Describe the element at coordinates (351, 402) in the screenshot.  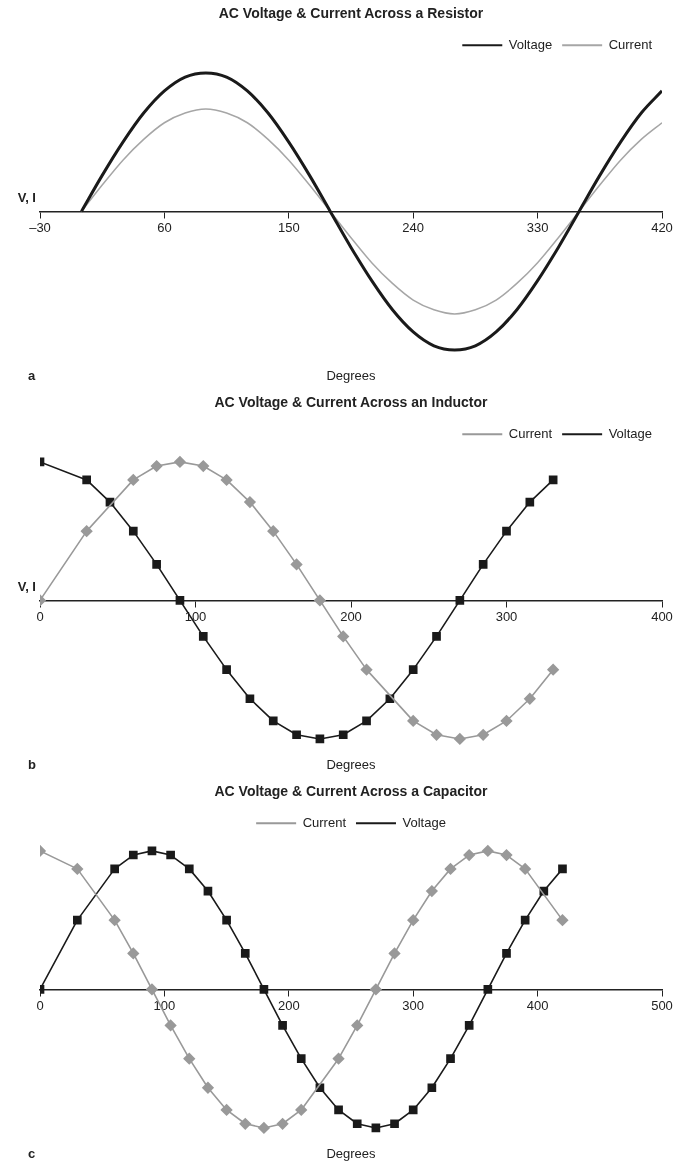
I see `chart-title: AC Voltage & Current Across an Inductor` at that location.